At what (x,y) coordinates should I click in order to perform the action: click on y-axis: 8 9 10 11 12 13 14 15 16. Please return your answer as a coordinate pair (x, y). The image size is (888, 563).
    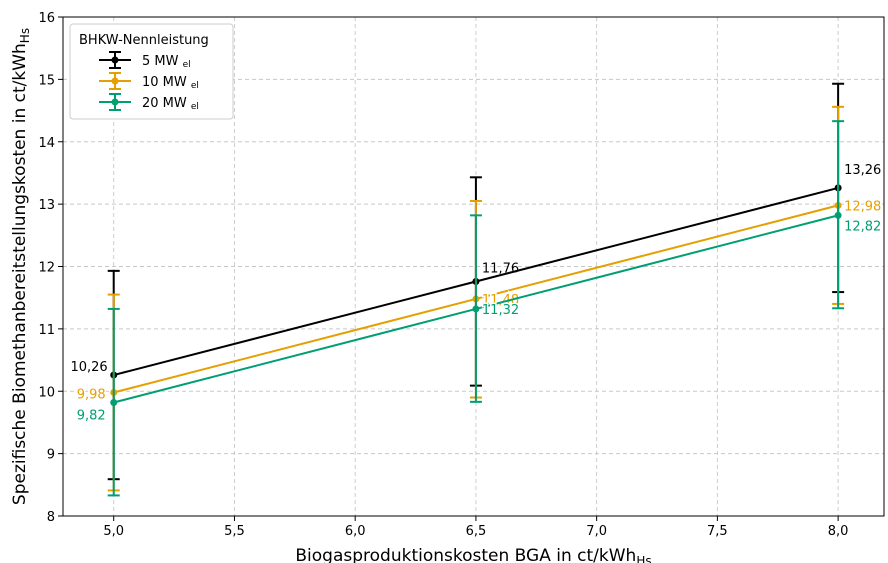
    Looking at the image, I should click on (50, 268).